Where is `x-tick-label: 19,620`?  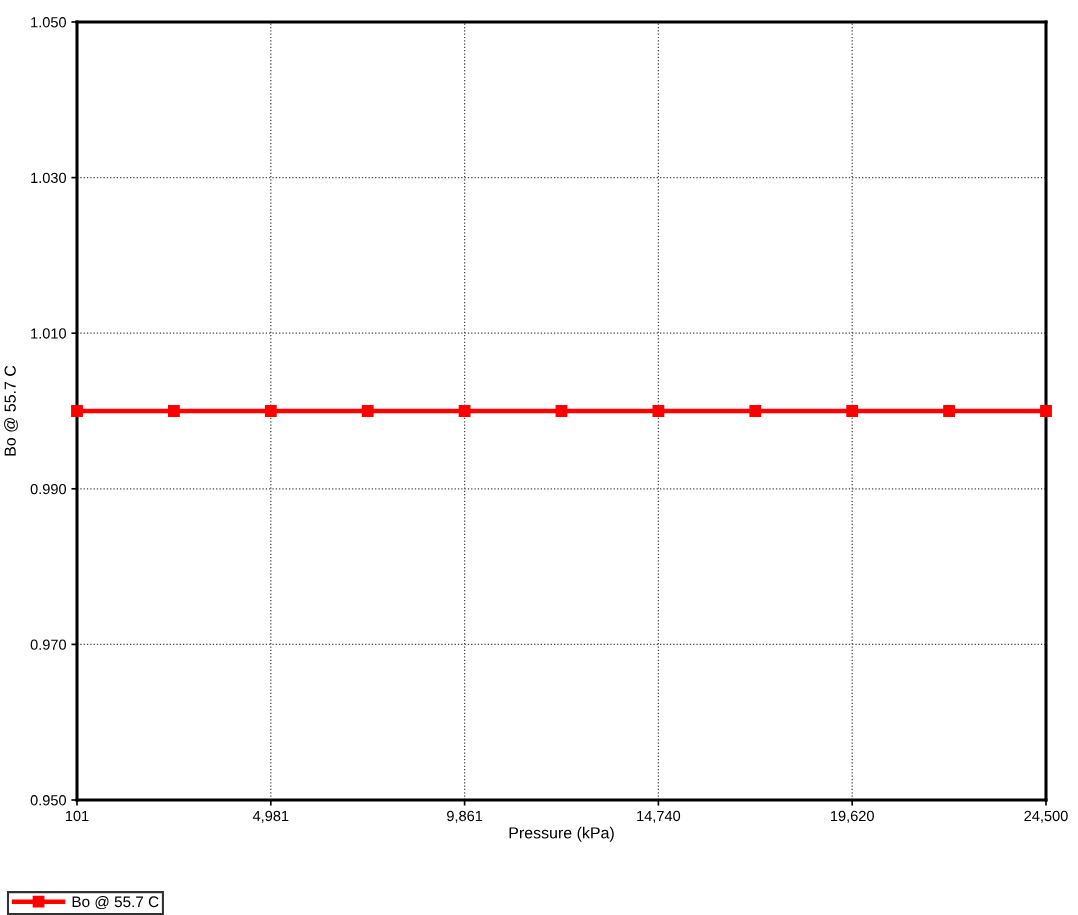 x-tick-label: 19,620 is located at coordinates (852, 816).